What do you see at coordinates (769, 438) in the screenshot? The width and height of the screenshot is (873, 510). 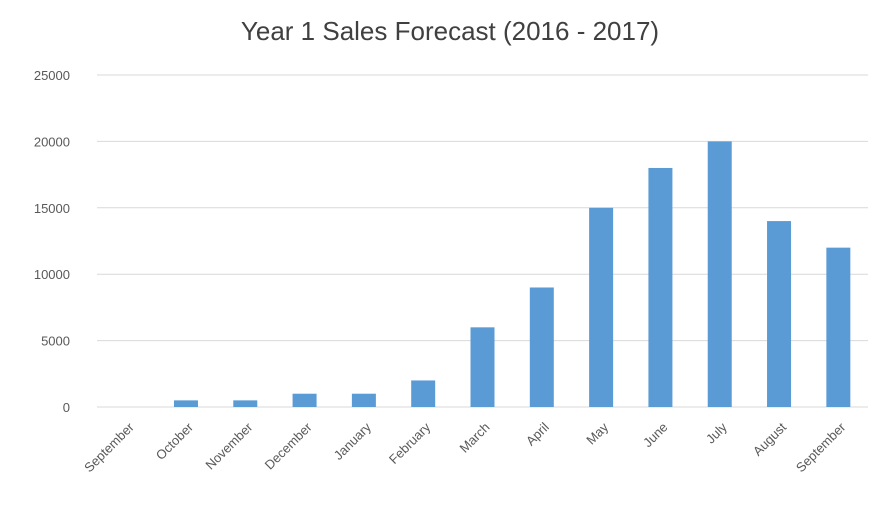 I see `x-tick-label: August` at bounding box center [769, 438].